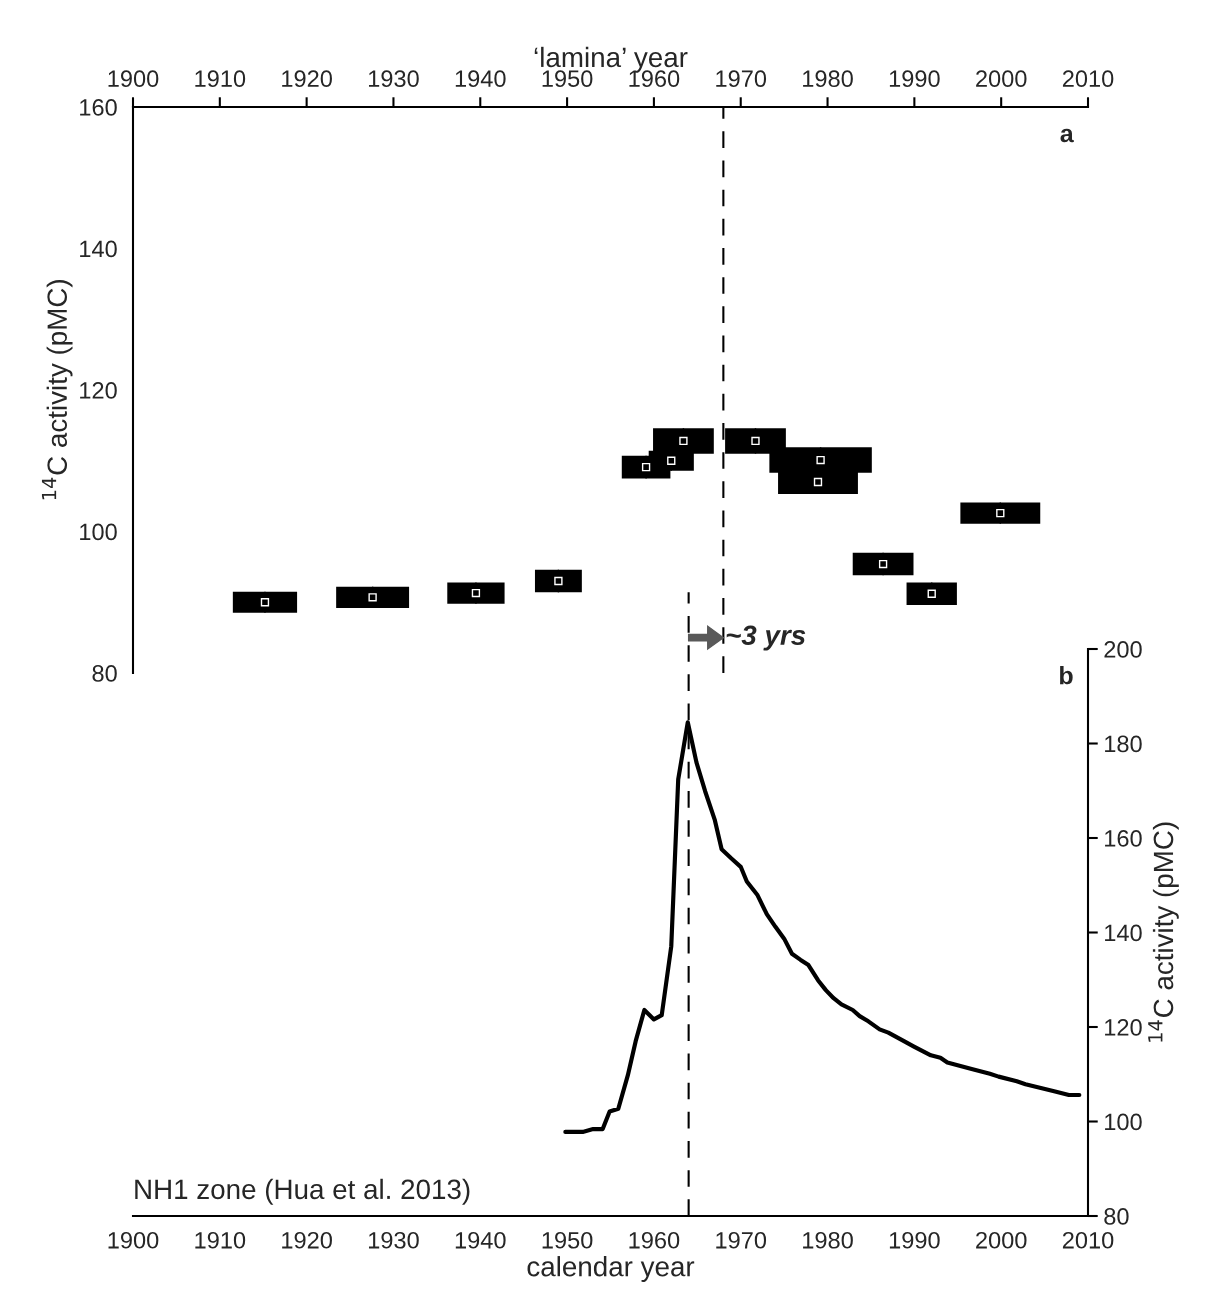  What do you see at coordinates (766, 638) in the screenshot?
I see `annotation: ~3 yrs` at bounding box center [766, 638].